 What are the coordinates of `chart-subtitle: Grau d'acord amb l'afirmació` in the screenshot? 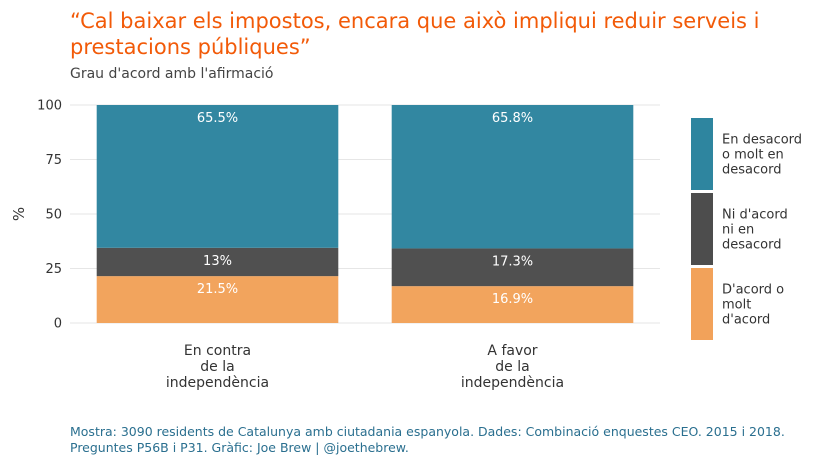 It's located at (172, 74).